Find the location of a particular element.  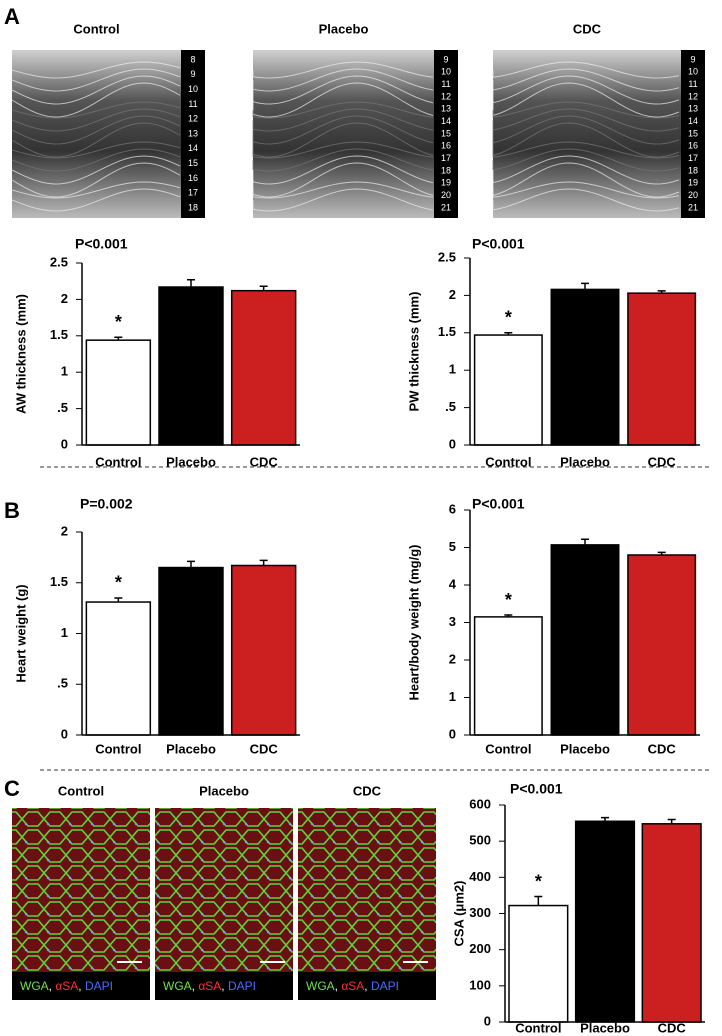

y-tick-label: 100 is located at coordinates (480, 984).